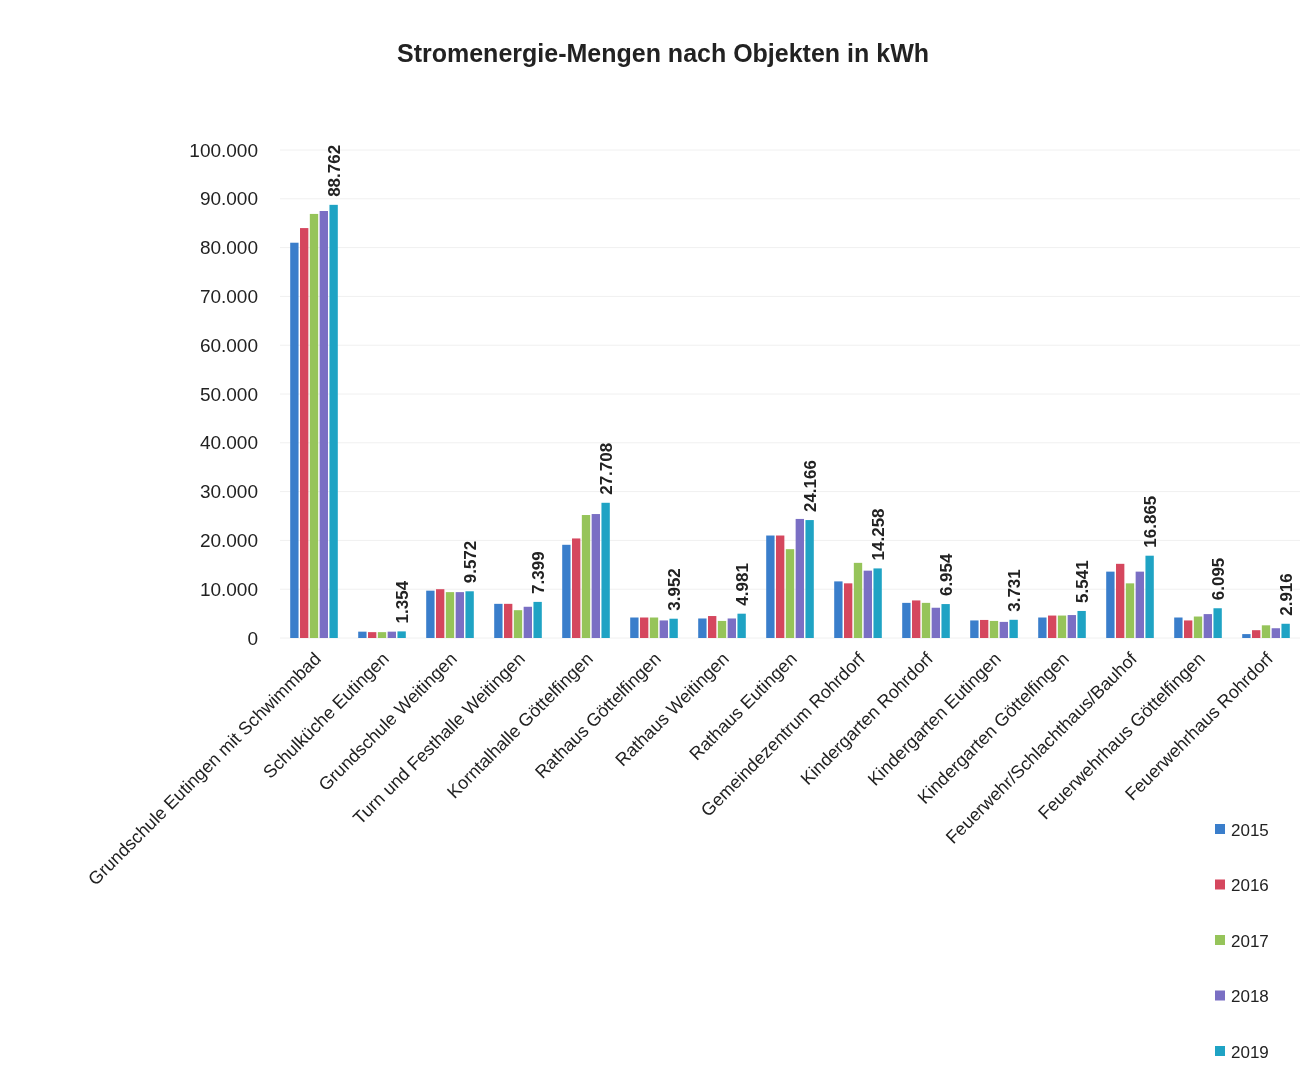 The image size is (1306, 1083). Describe the element at coordinates (334, 170) in the screenshot. I see `data-label: 88.762` at that location.